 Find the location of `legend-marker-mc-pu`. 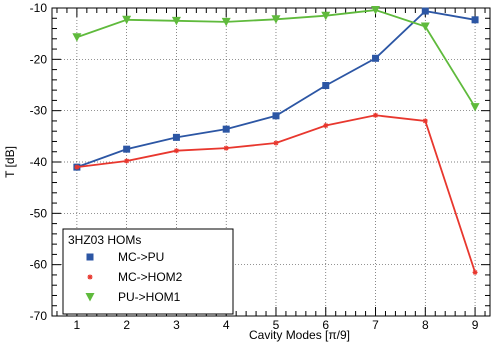

legend-marker-mc-pu is located at coordinates (90, 257).